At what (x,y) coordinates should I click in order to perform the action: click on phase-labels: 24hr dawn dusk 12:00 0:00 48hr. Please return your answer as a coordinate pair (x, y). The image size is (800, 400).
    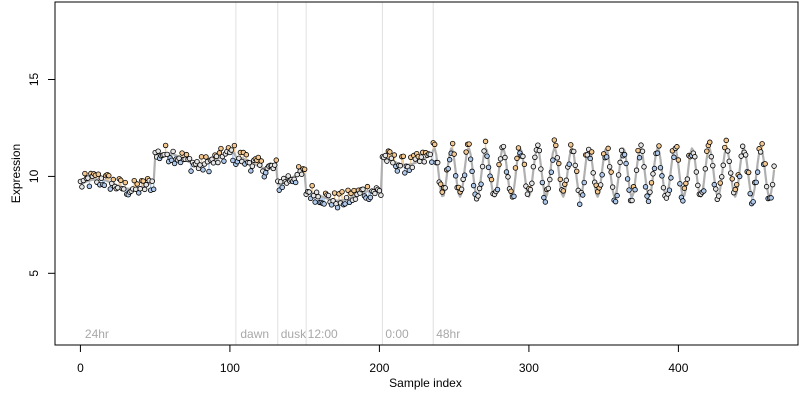
    Looking at the image, I should click on (272, 334).